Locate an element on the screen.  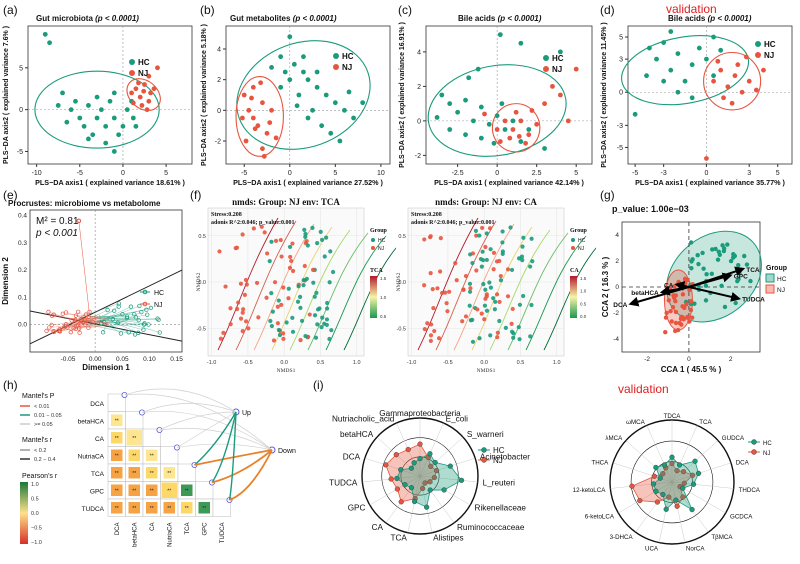
legend-nj-marker is located at coordinates (573, 248).